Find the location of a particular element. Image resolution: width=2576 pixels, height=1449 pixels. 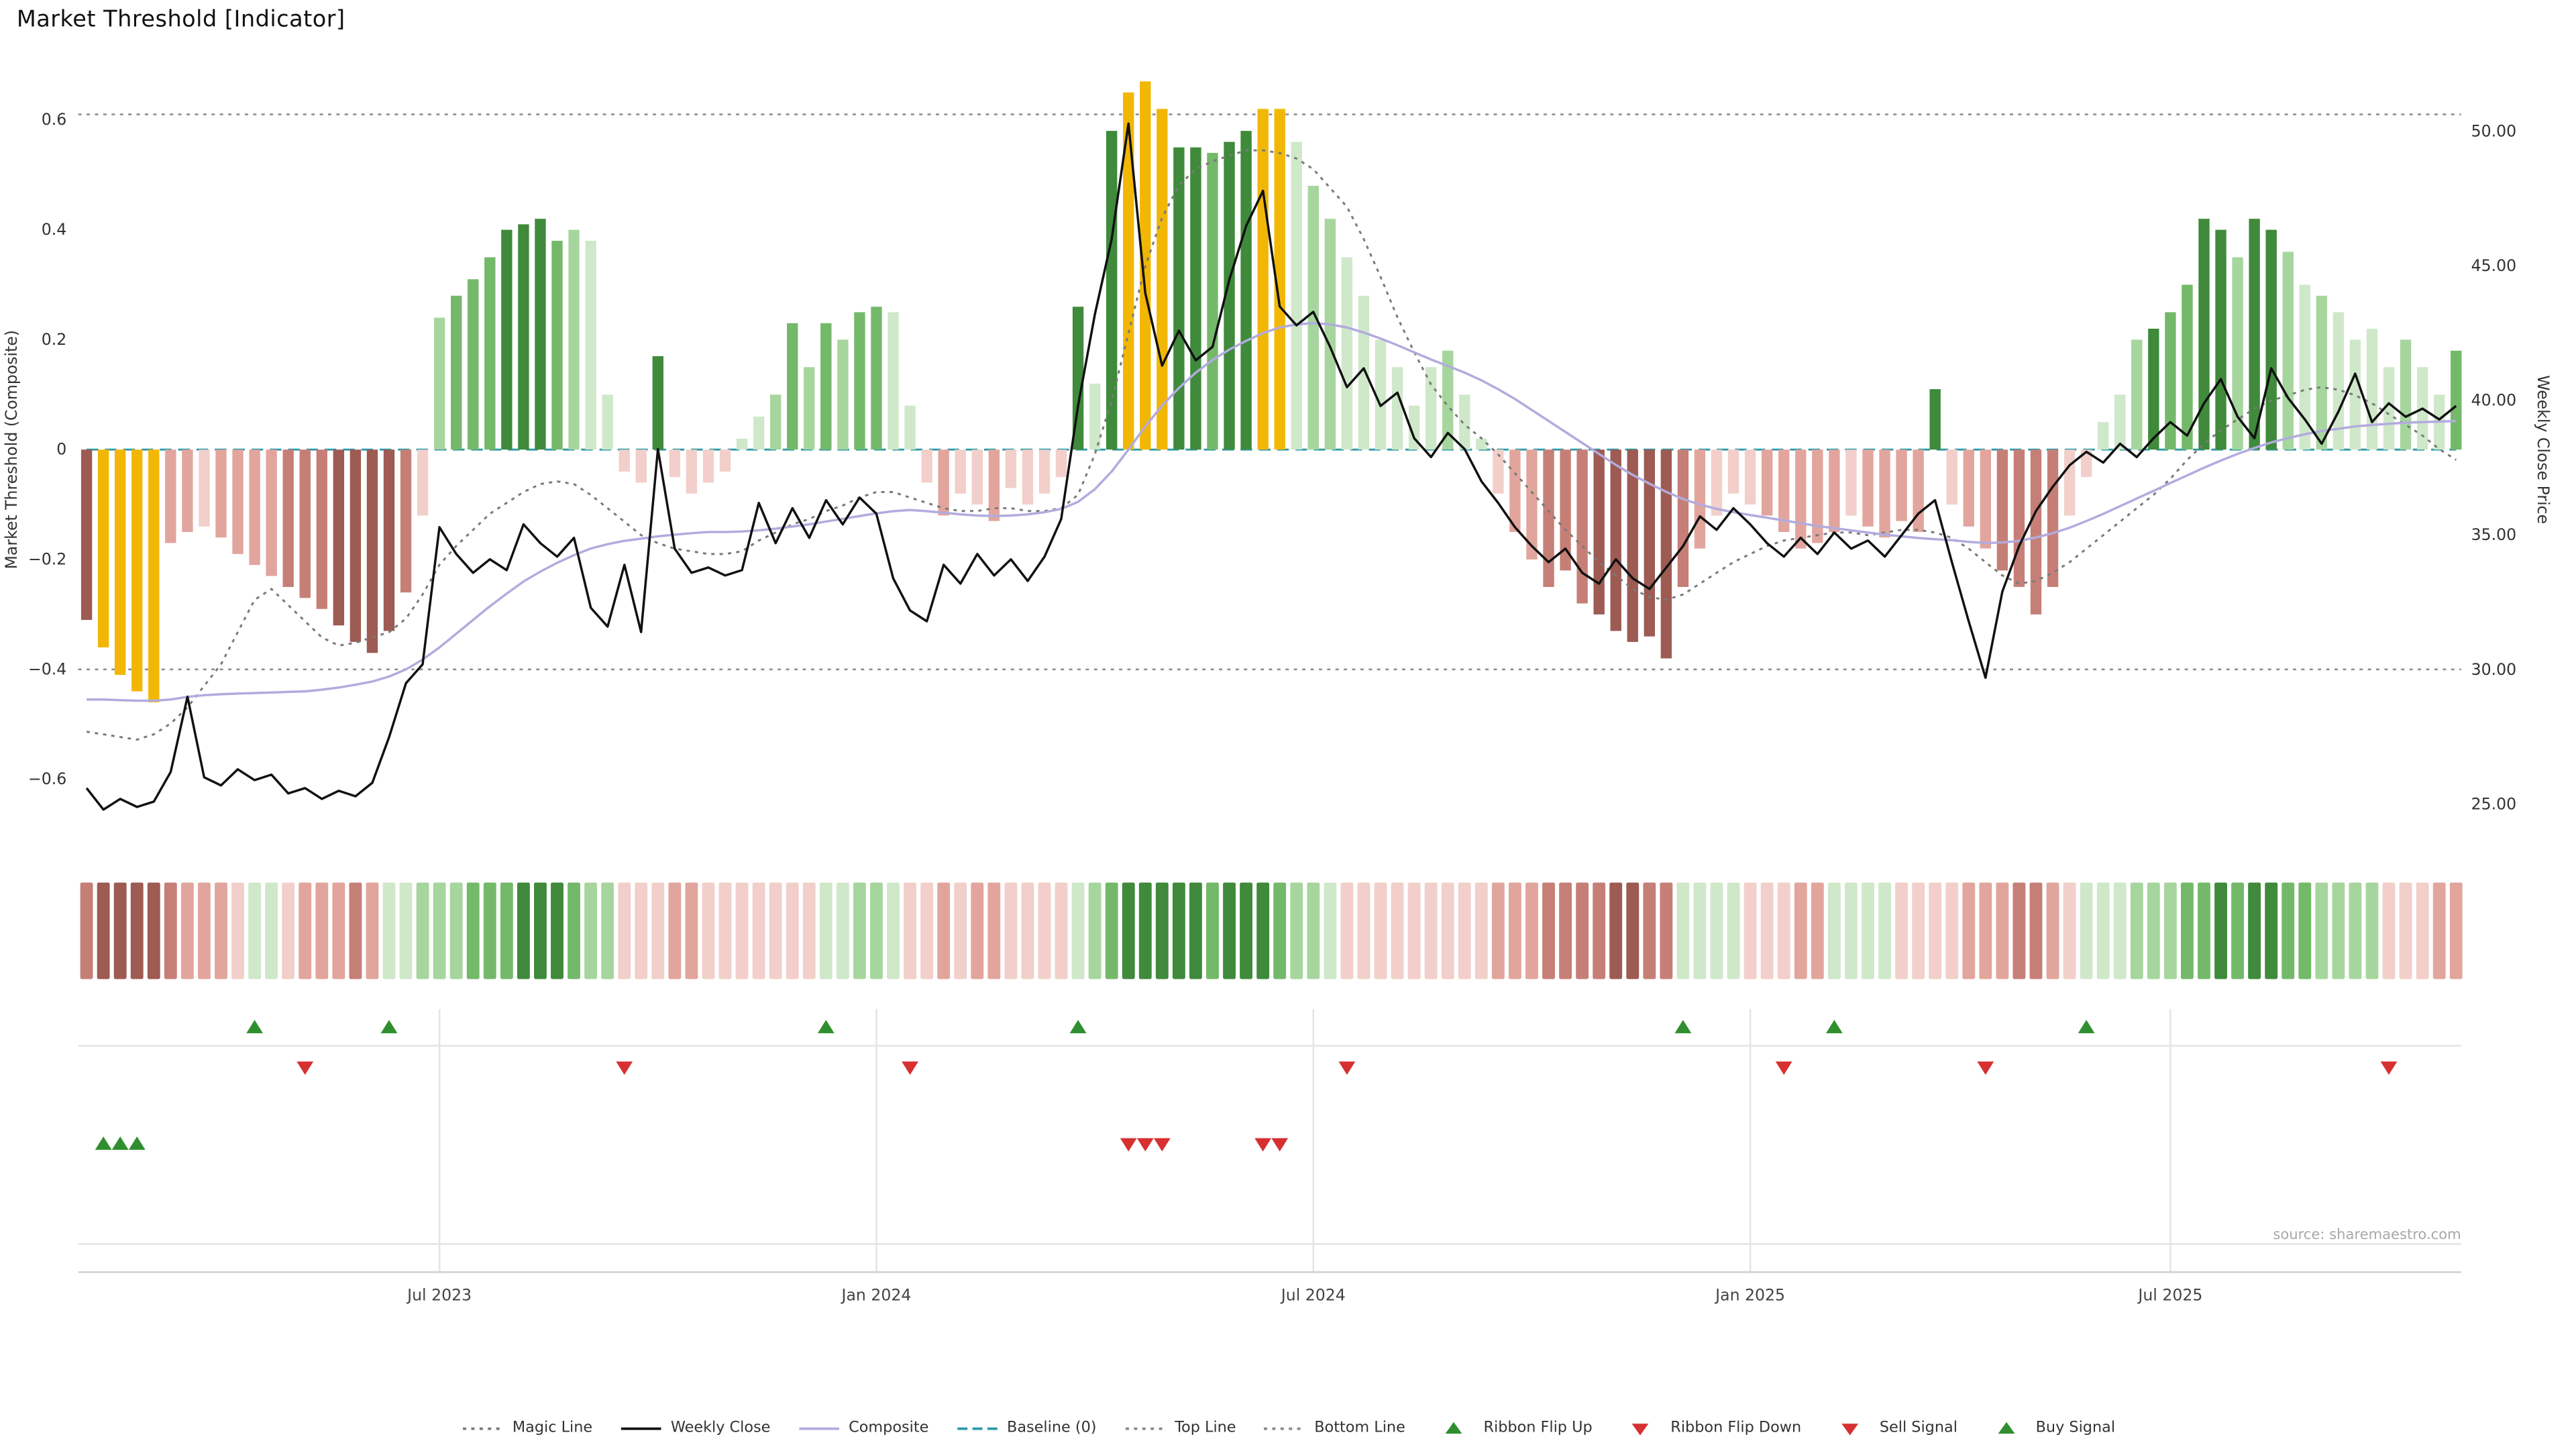

legend-item-ribbon-flip-up: Ribbon Flip Up is located at coordinates (1512, 1429).